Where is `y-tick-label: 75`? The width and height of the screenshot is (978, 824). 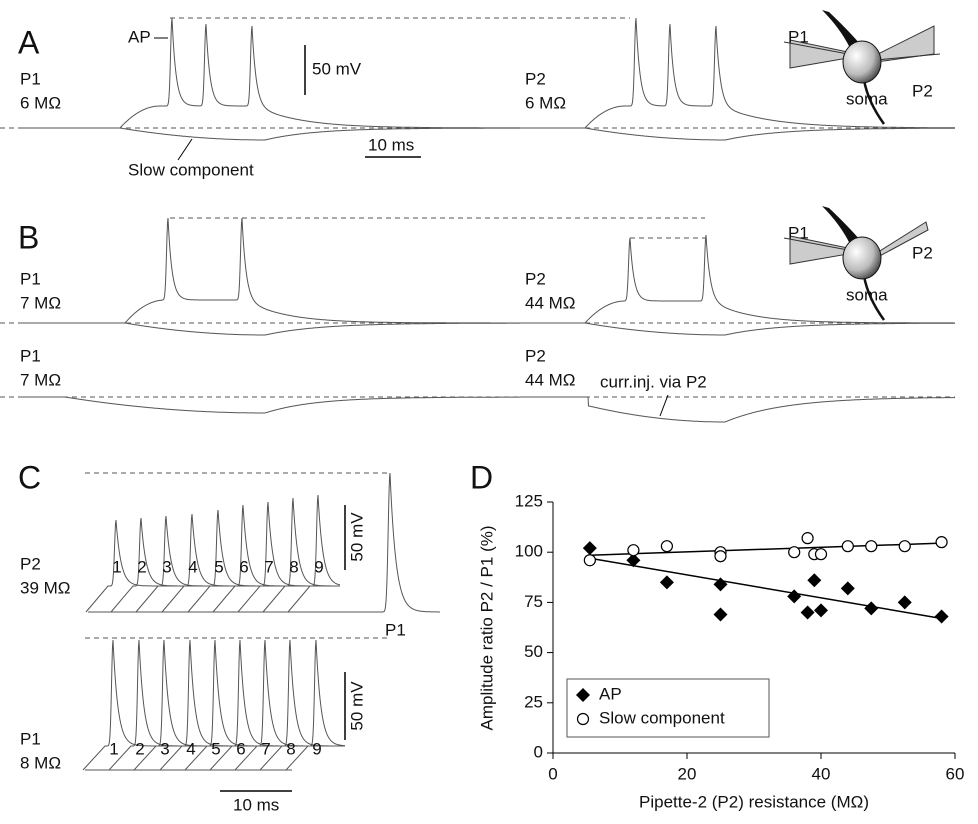 y-tick-label: 75 is located at coordinates (533, 601).